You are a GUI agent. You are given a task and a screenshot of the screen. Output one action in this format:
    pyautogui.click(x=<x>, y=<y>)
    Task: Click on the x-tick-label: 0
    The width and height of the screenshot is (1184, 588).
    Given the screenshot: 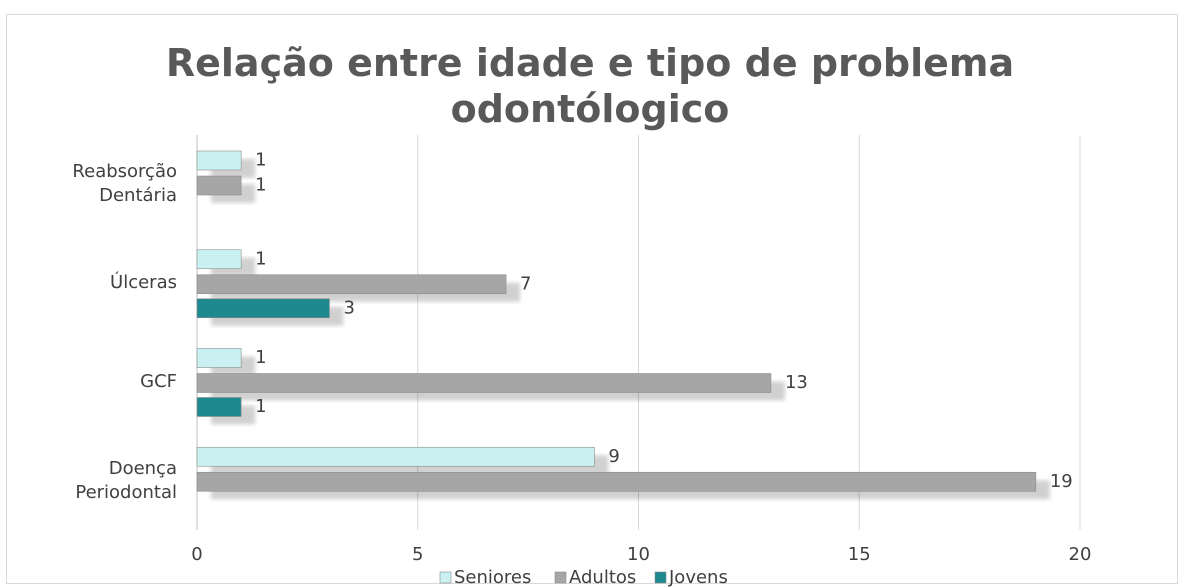 What is the action you would take?
    pyautogui.click(x=196, y=554)
    